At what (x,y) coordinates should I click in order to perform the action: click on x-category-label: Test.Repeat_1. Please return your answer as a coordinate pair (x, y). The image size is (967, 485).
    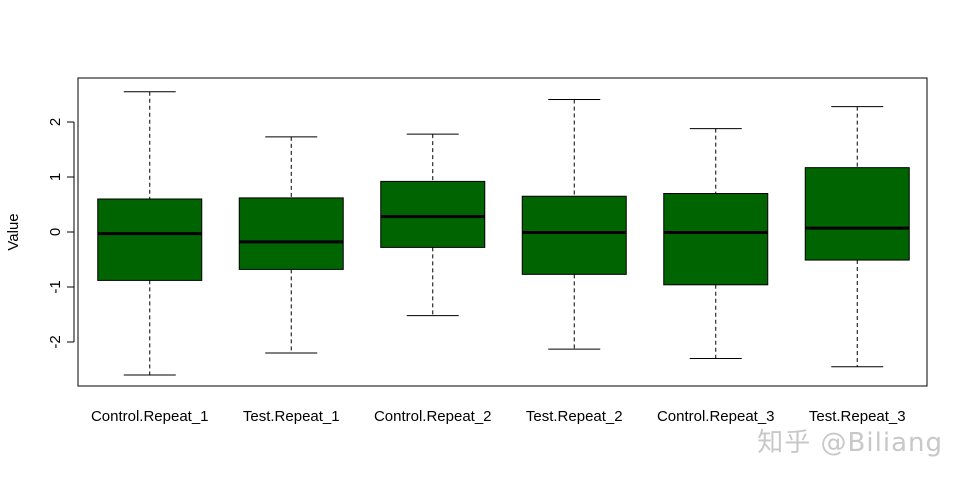
    Looking at the image, I should click on (291, 416).